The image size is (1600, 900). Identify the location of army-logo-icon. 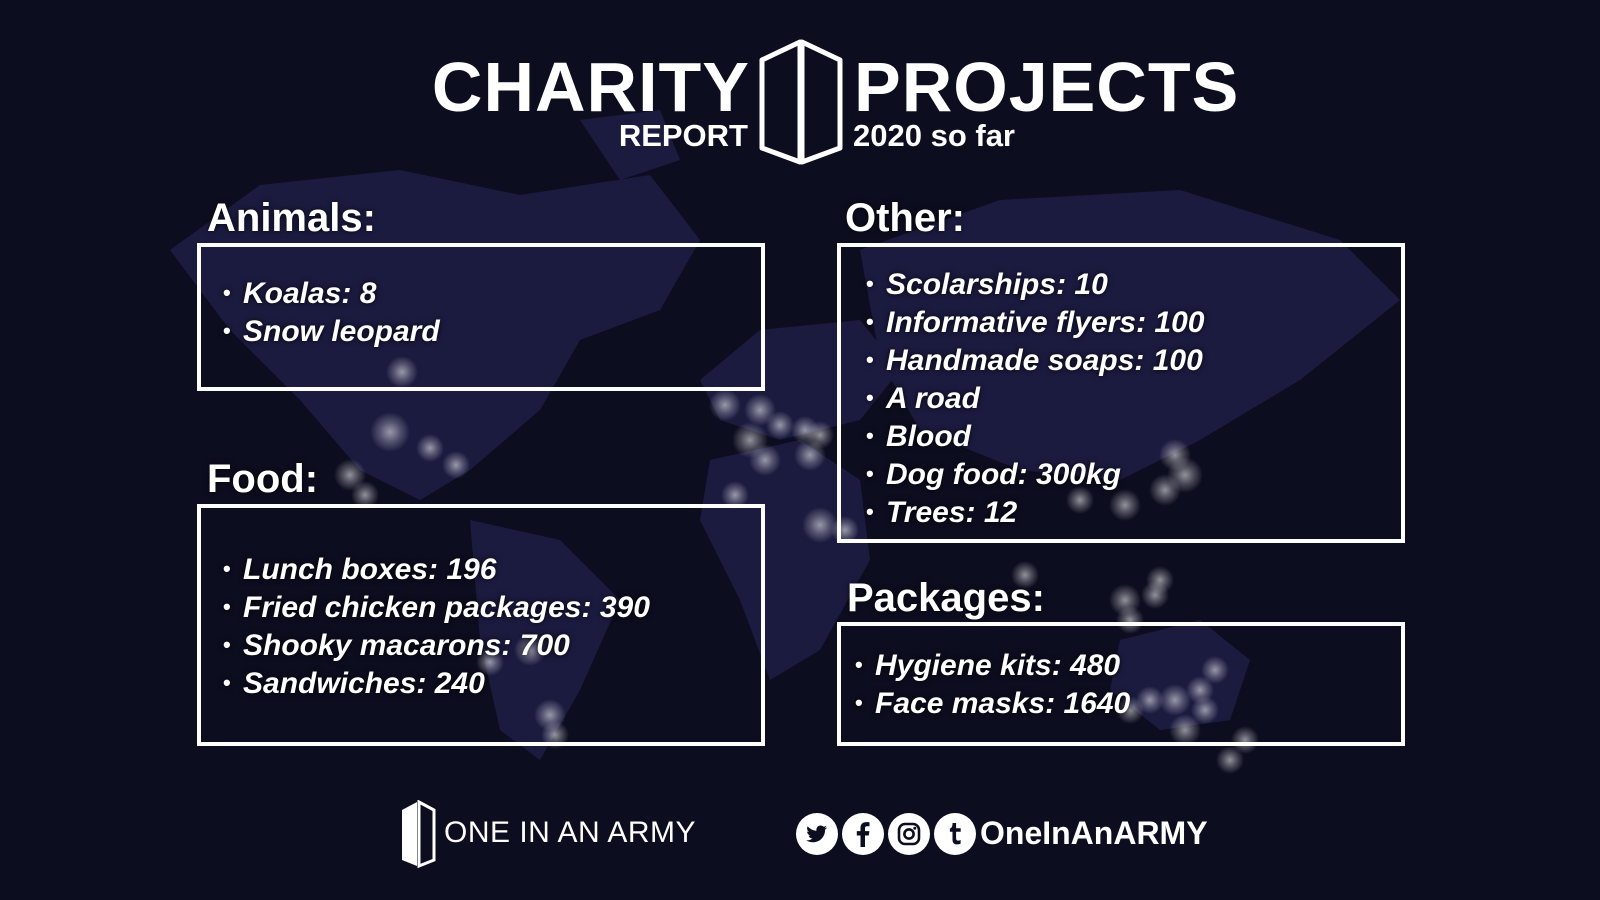
(801, 102).